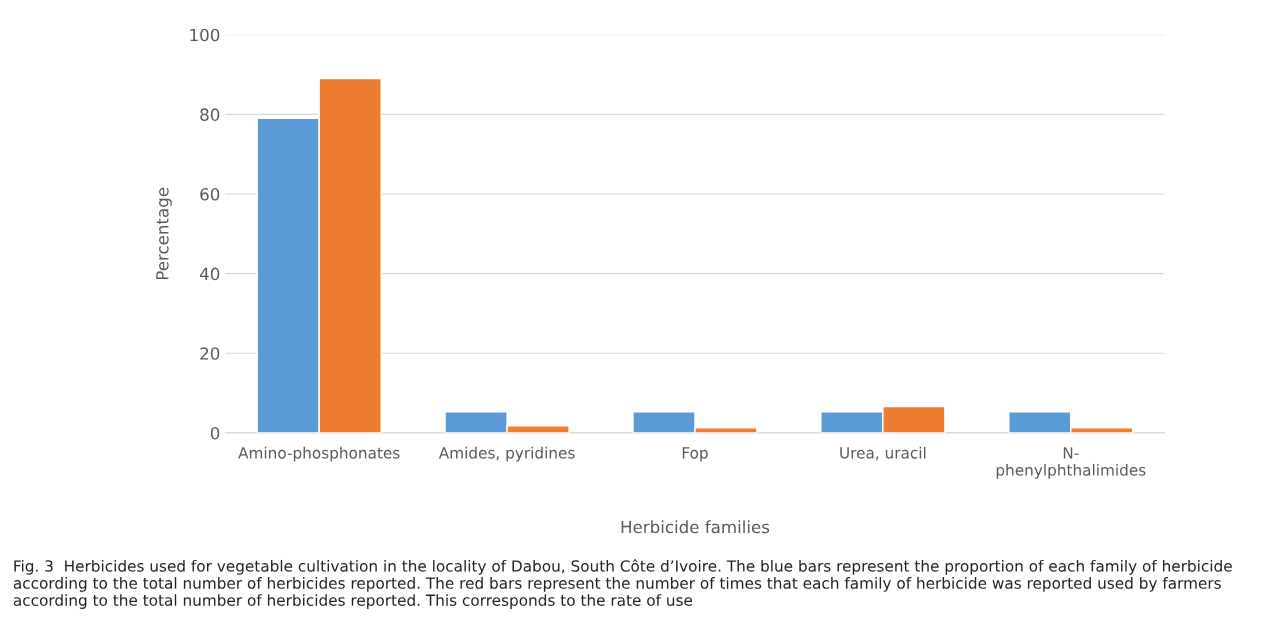  What do you see at coordinates (209, 274) in the screenshot?
I see `y-tick-label: 40` at bounding box center [209, 274].